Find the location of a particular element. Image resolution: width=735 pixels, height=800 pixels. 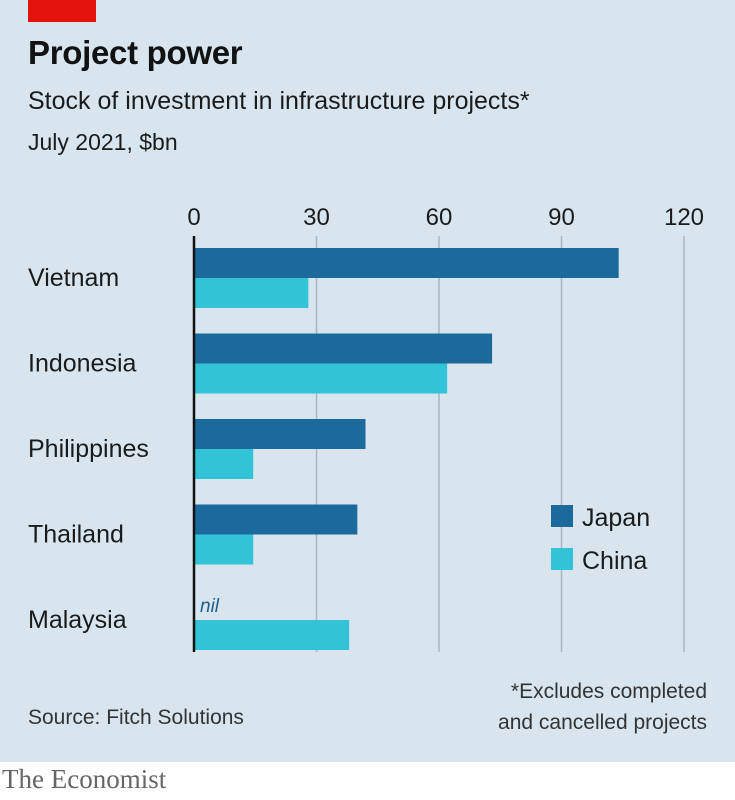

bar-japan-philippines is located at coordinates (280, 434).